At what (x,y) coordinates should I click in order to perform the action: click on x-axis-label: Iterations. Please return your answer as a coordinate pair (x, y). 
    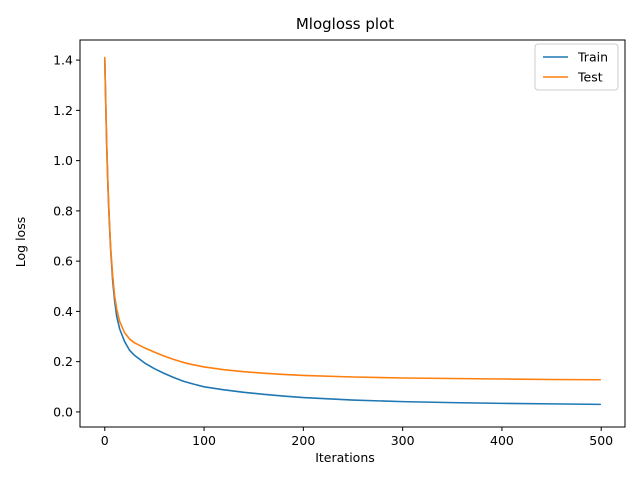
    Looking at the image, I should click on (345, 457).